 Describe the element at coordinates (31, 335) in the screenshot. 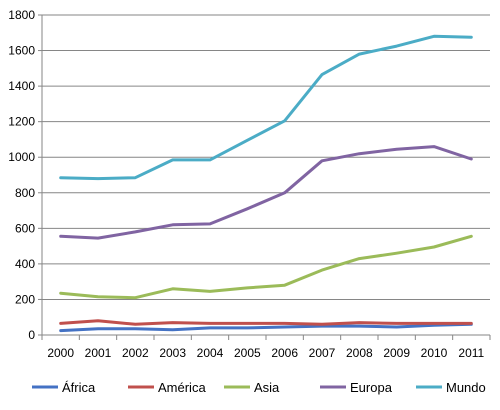

I see `y-tick-label: 0` at that location.